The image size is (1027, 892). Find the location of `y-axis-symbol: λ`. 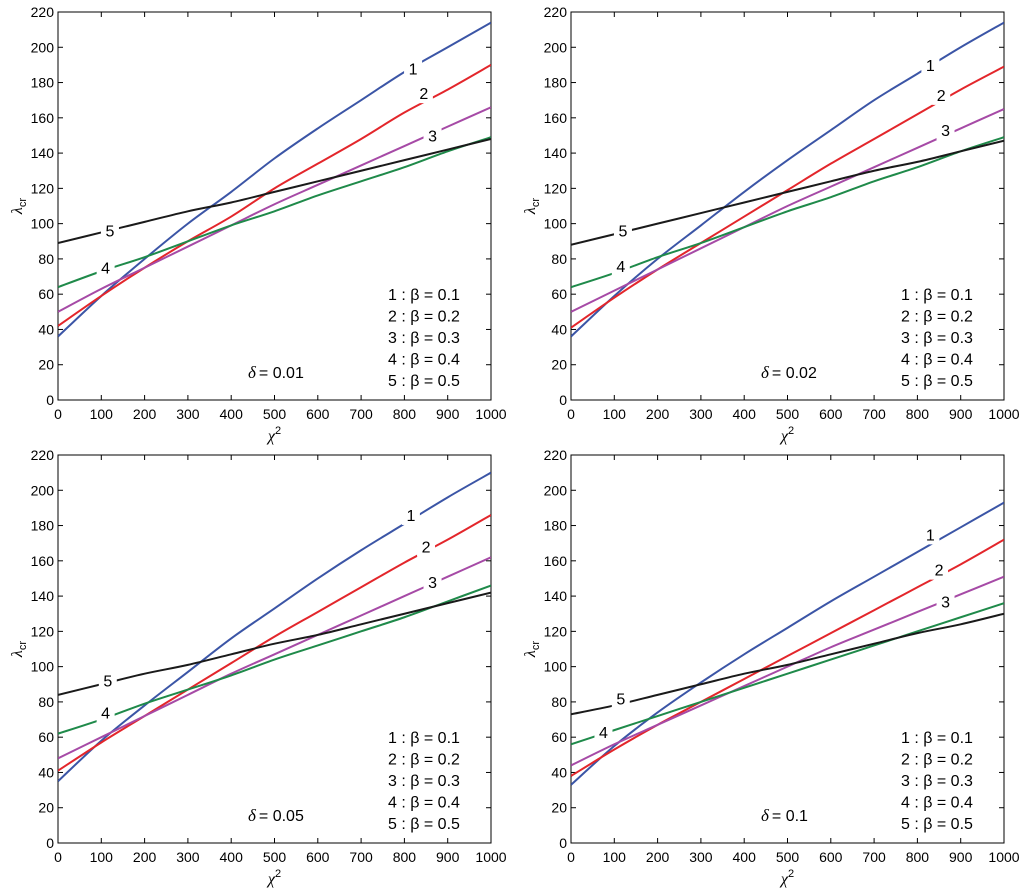

y-axis-symbol: λ is located at coordinates (530, 211).